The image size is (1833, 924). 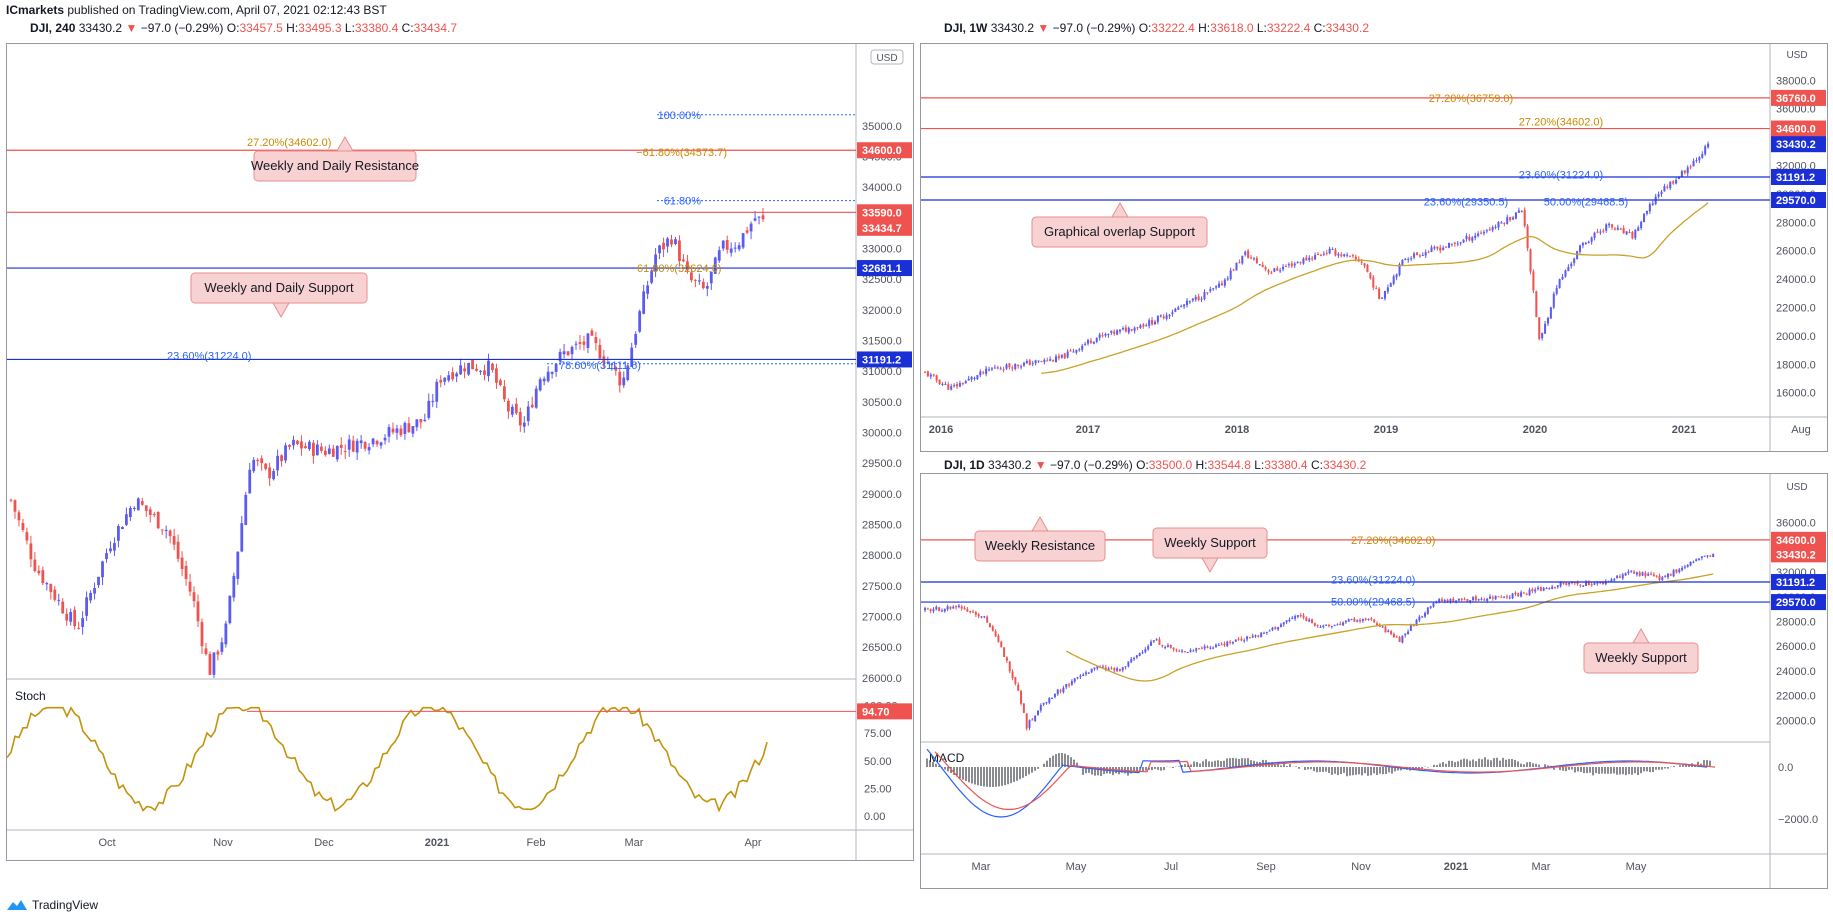 I want to click on publisher-name: ICmarkets, so click(x=35, y=10).